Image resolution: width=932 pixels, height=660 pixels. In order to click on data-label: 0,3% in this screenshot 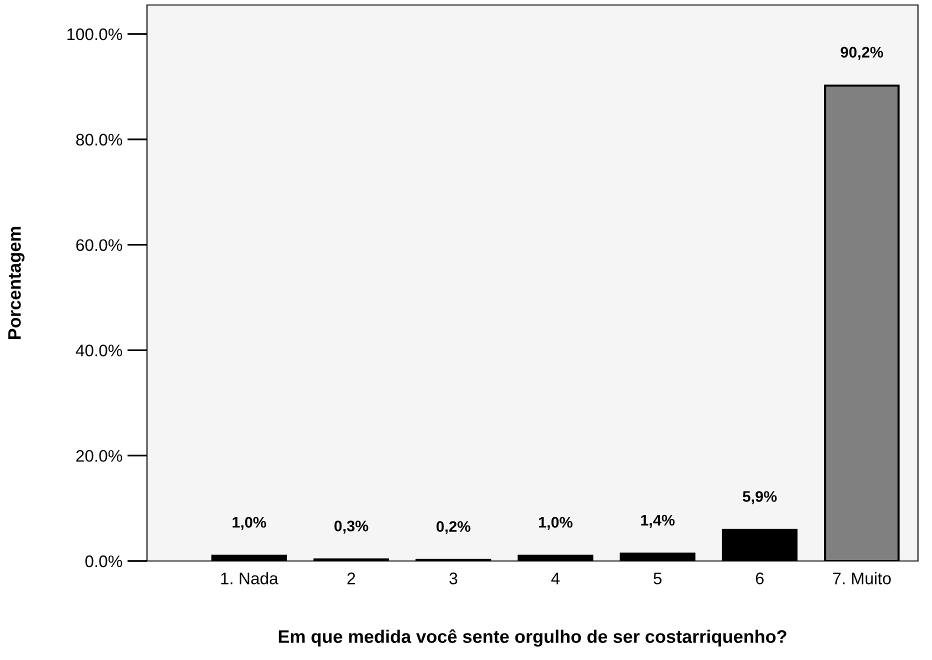, I will do `click(351, 527)`.